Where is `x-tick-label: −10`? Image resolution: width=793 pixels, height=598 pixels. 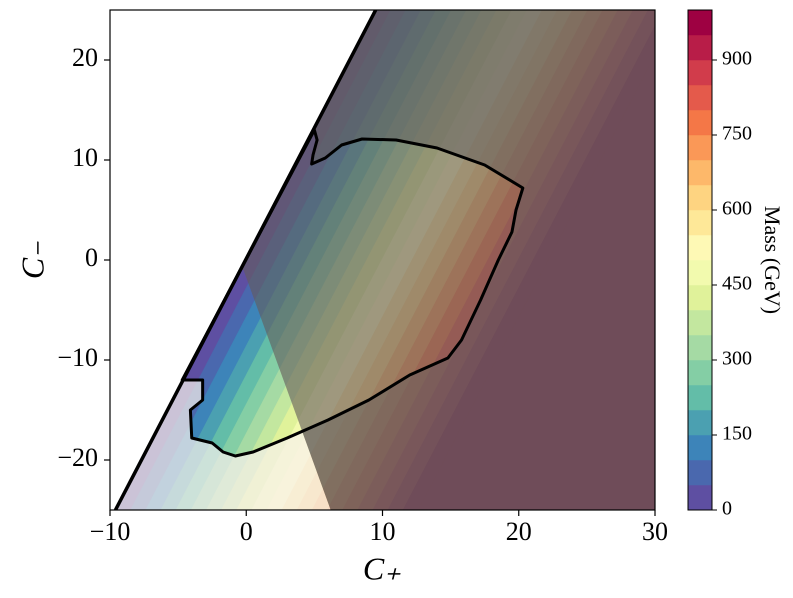
x-tick-label: −10 is located at coordinates (110, 531).